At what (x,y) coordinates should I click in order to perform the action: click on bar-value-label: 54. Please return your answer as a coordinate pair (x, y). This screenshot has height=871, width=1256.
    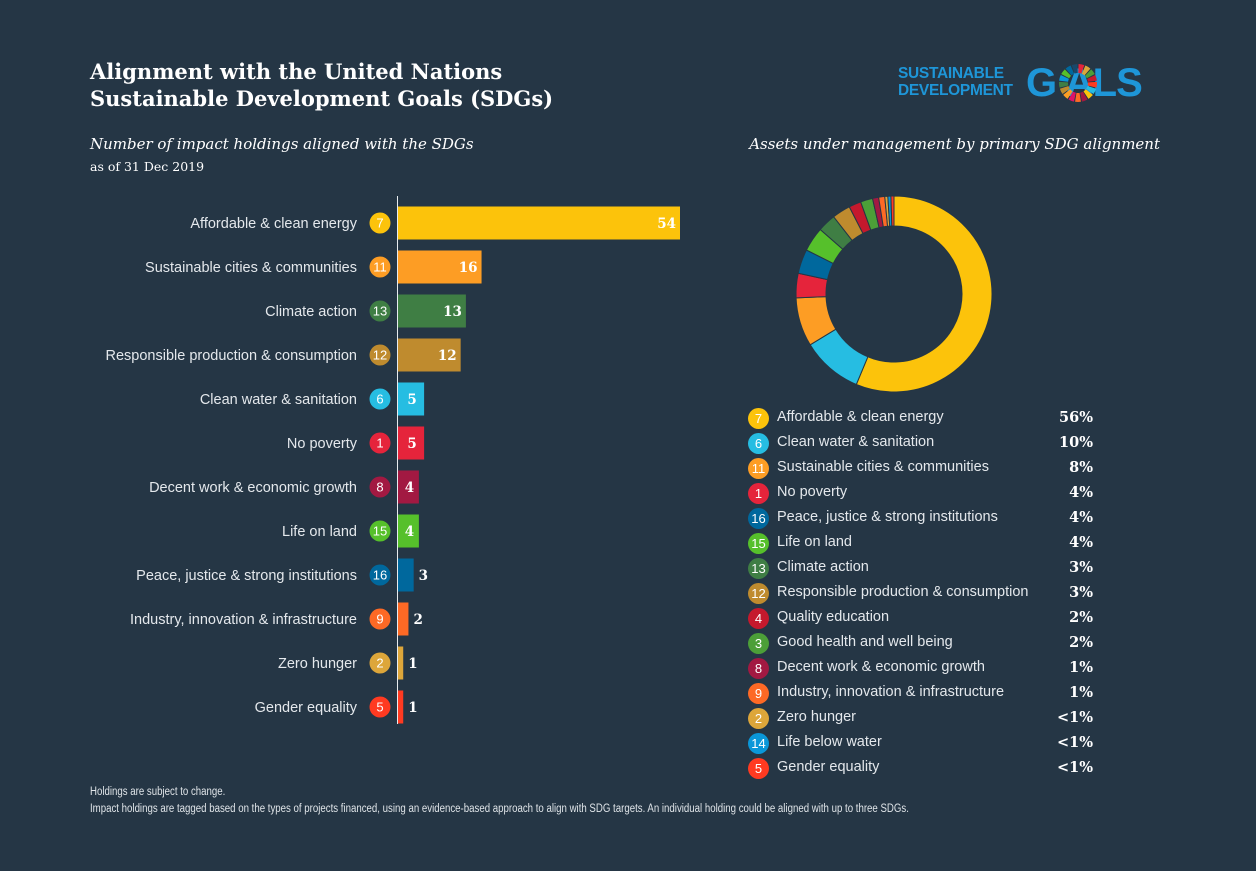
    Looking at the image, I should click on (666, 224).